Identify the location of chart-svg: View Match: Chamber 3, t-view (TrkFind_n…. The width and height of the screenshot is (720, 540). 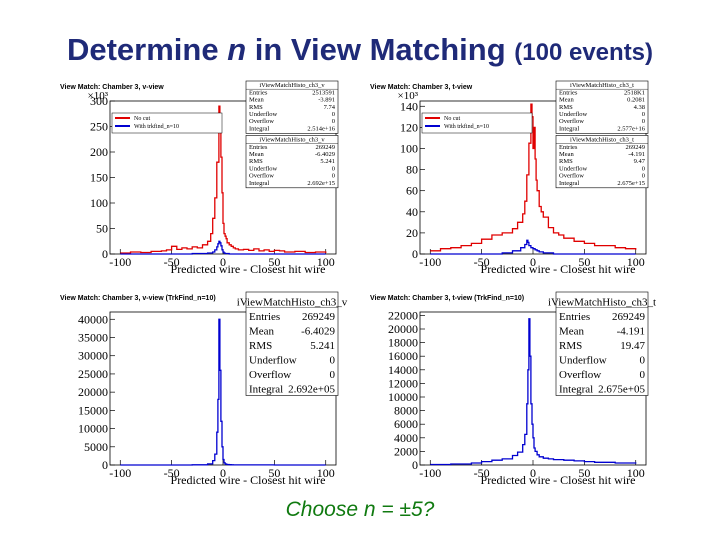
(513, 389).